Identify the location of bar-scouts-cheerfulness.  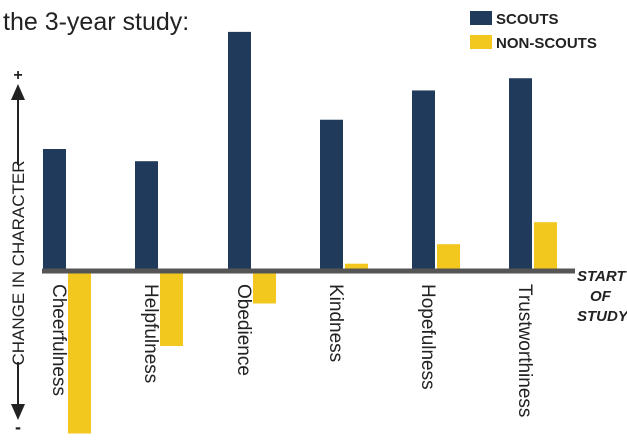
(54, 210).